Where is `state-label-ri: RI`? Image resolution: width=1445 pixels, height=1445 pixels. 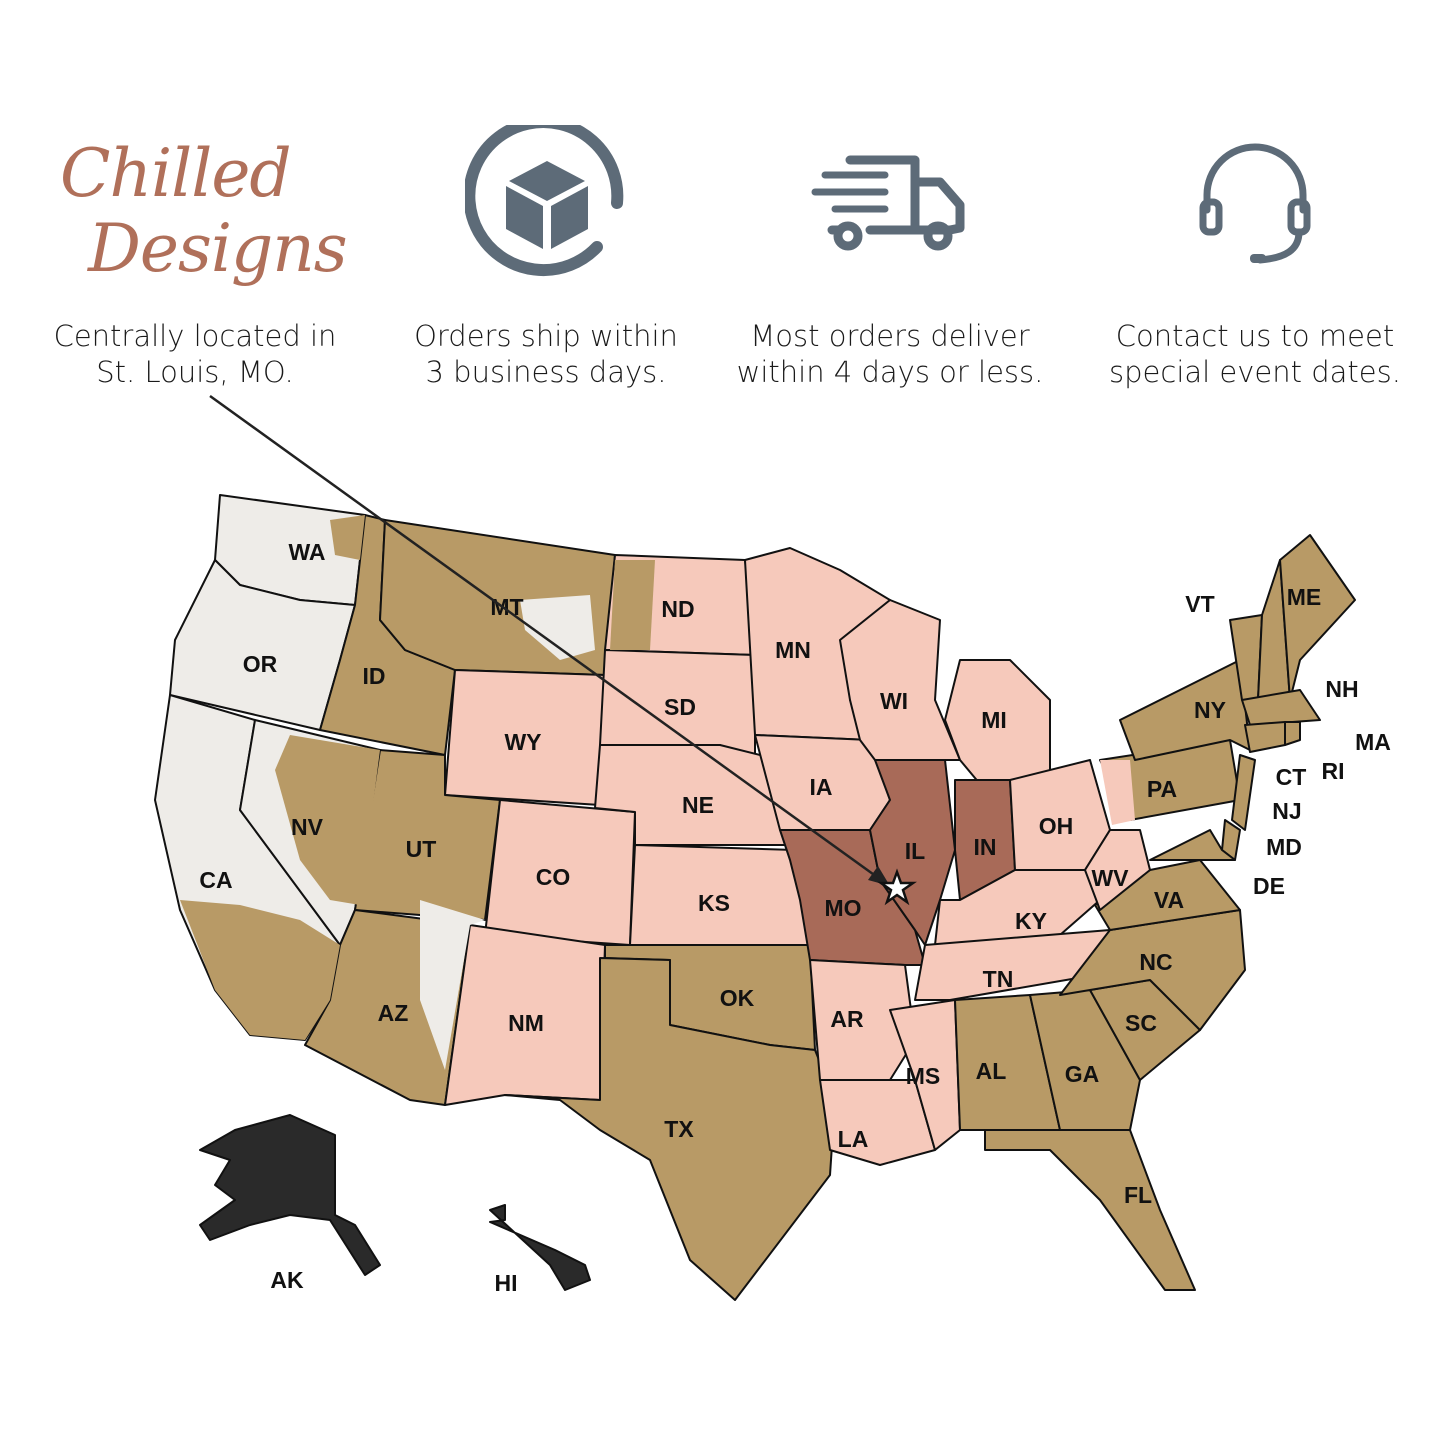 state-label-ri: RI is located at coordinates (1333, 771).